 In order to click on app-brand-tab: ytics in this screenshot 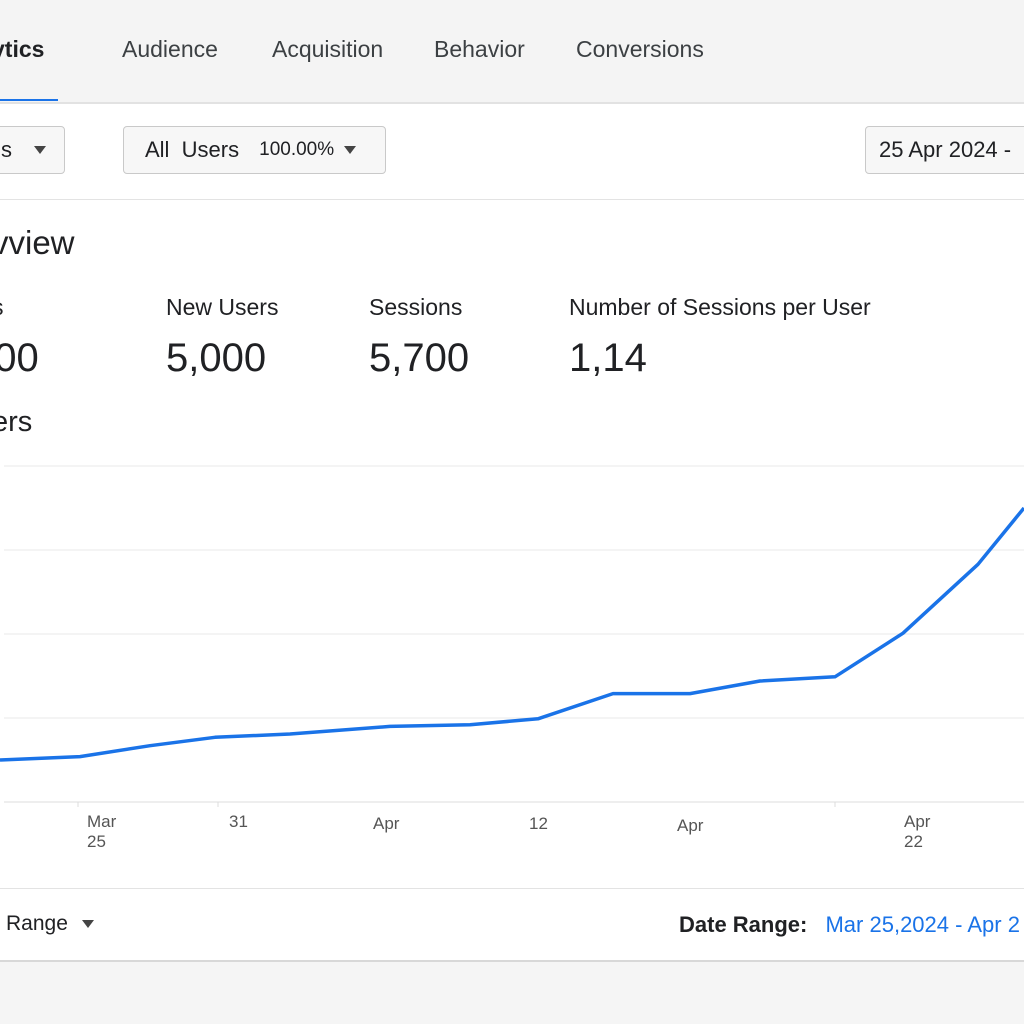, I will do `click(22, 49)`.